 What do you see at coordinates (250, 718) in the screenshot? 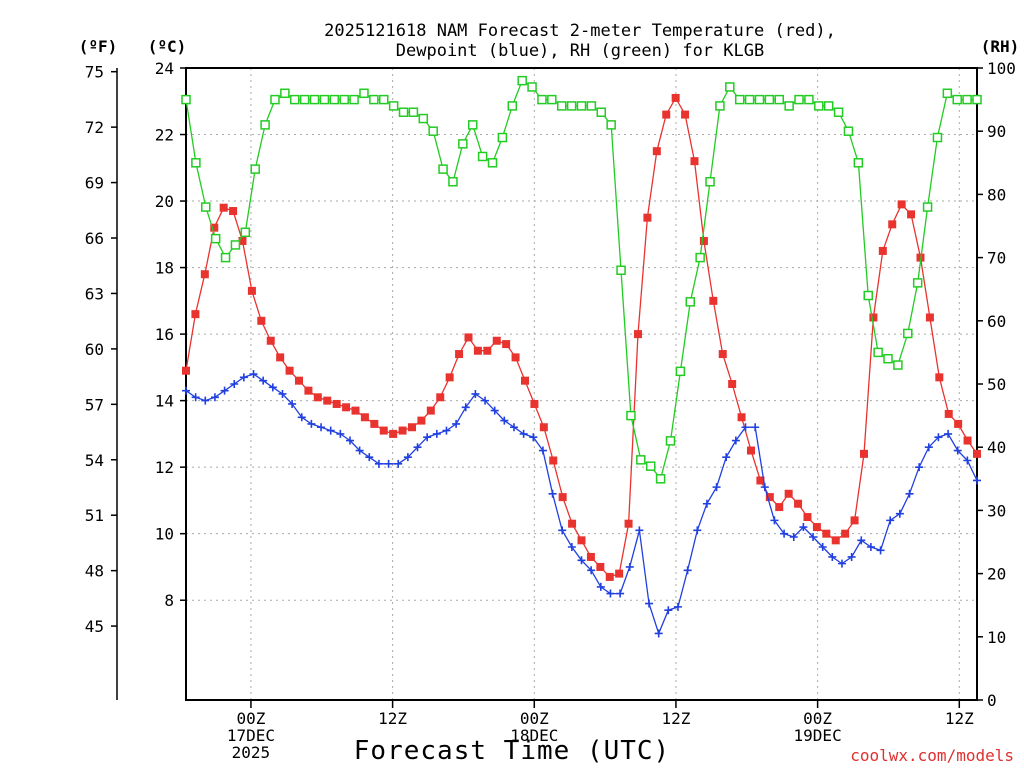
I see `x-tick-label-line1: 00Z` at bounding box center [250, 718].